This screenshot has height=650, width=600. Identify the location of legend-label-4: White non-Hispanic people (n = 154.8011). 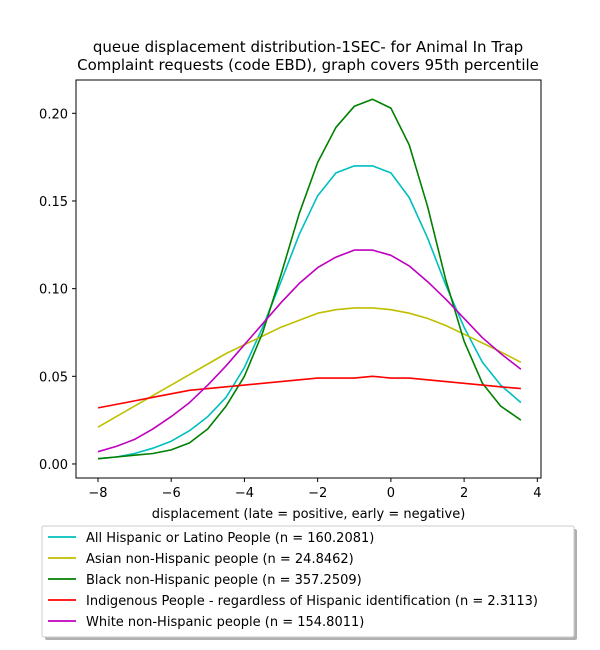
(225, 622).